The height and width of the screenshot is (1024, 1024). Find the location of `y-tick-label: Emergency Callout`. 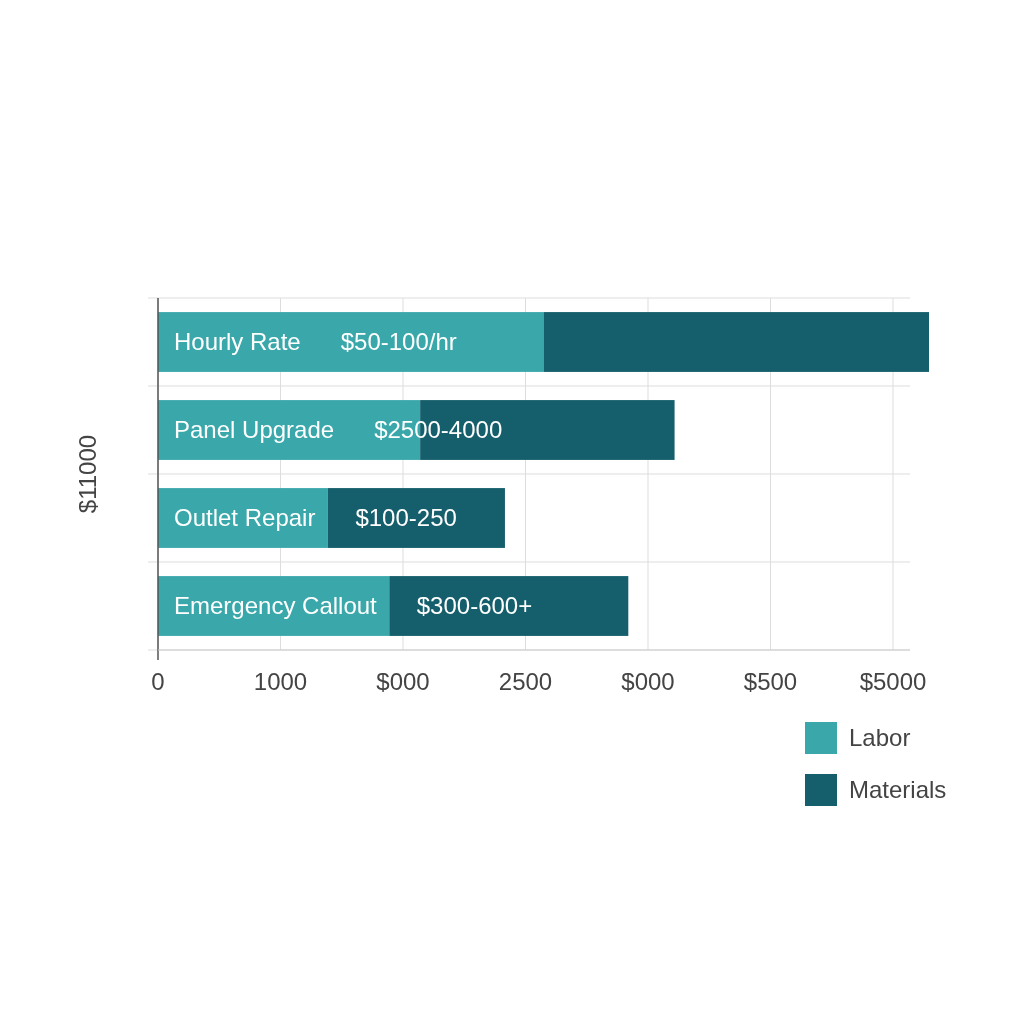

y-tick-label: Emergency Callout is located at coordinates (276, 606).